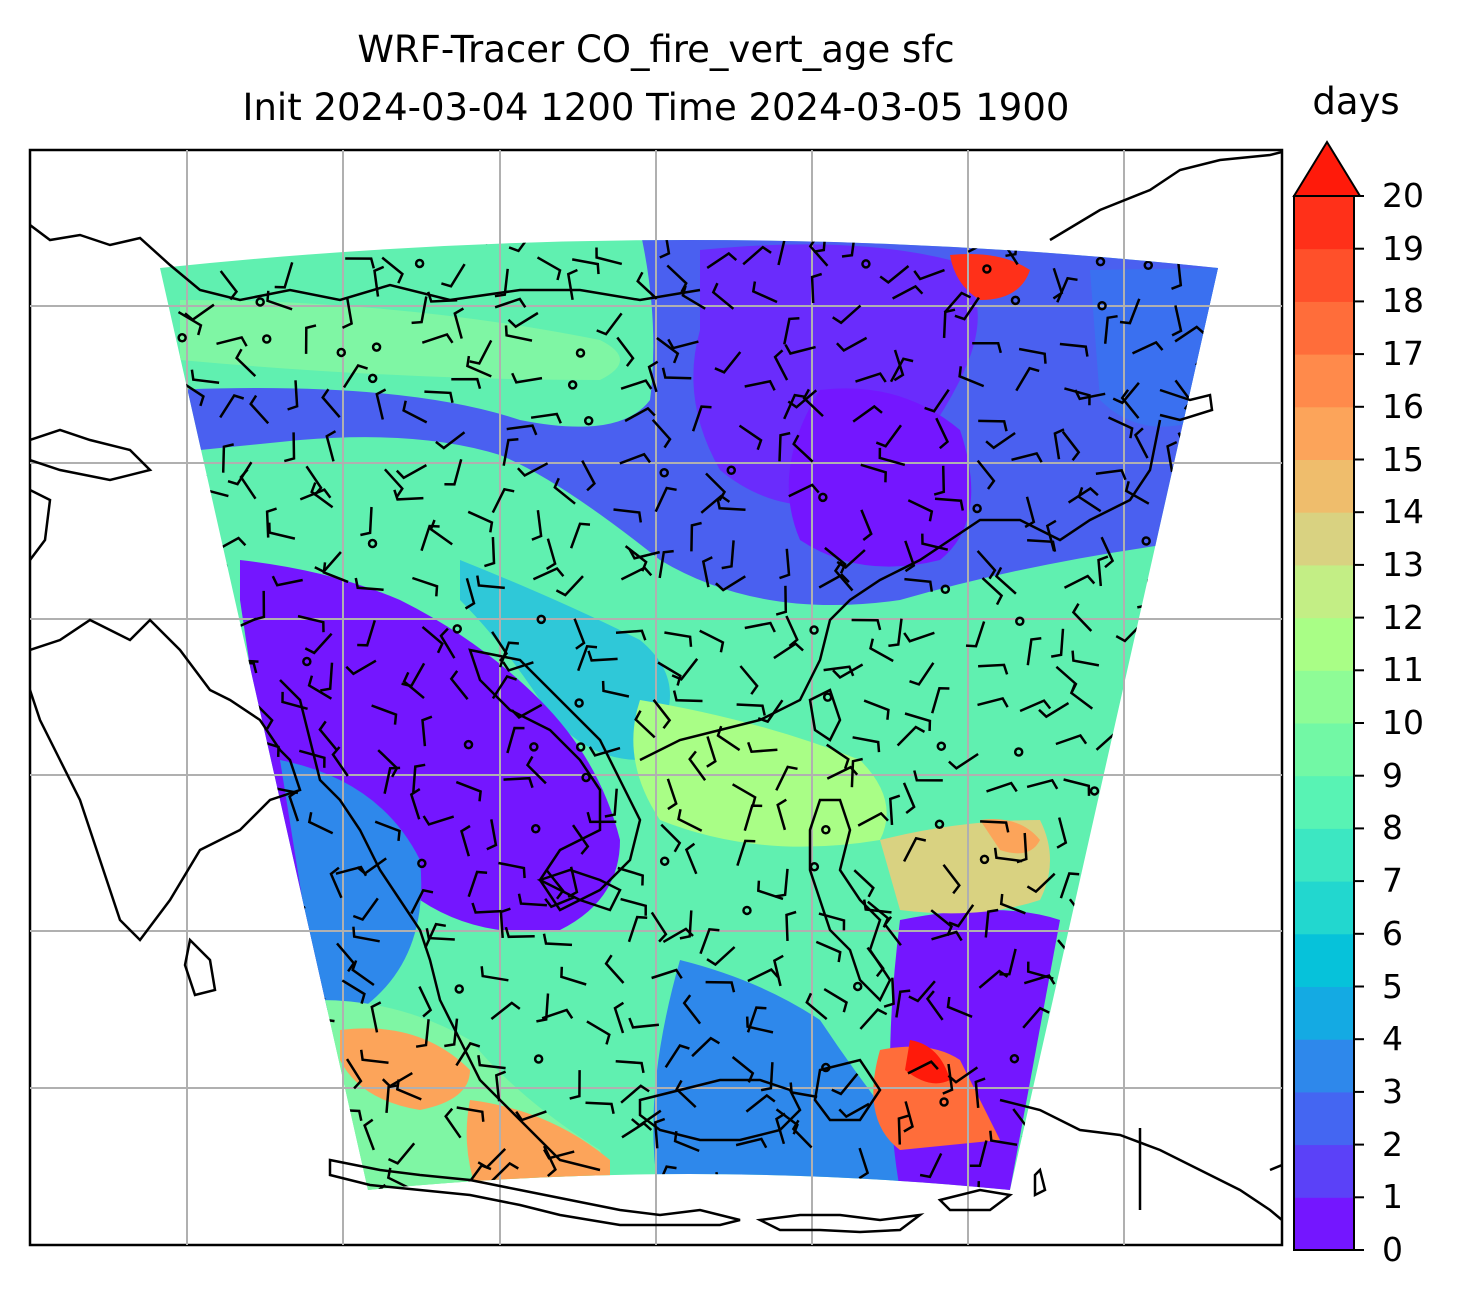  I want to click on colorbar-tick-label: 16, so click(1403, 406).